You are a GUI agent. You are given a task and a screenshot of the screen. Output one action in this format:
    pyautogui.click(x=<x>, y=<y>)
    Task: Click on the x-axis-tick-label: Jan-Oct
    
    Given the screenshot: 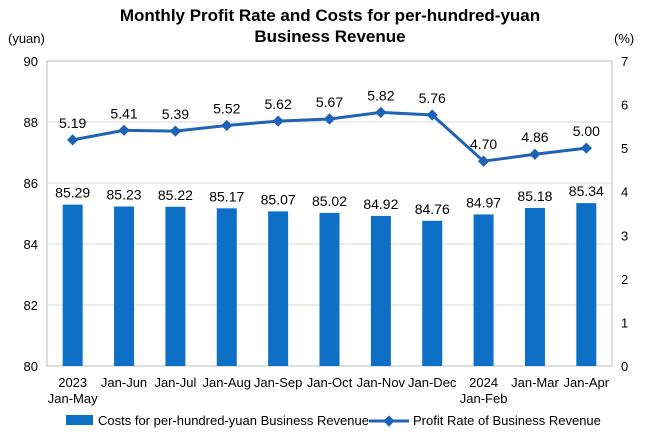 What is the action you would take?
    pyautogui.click(x=330, y=382)
    